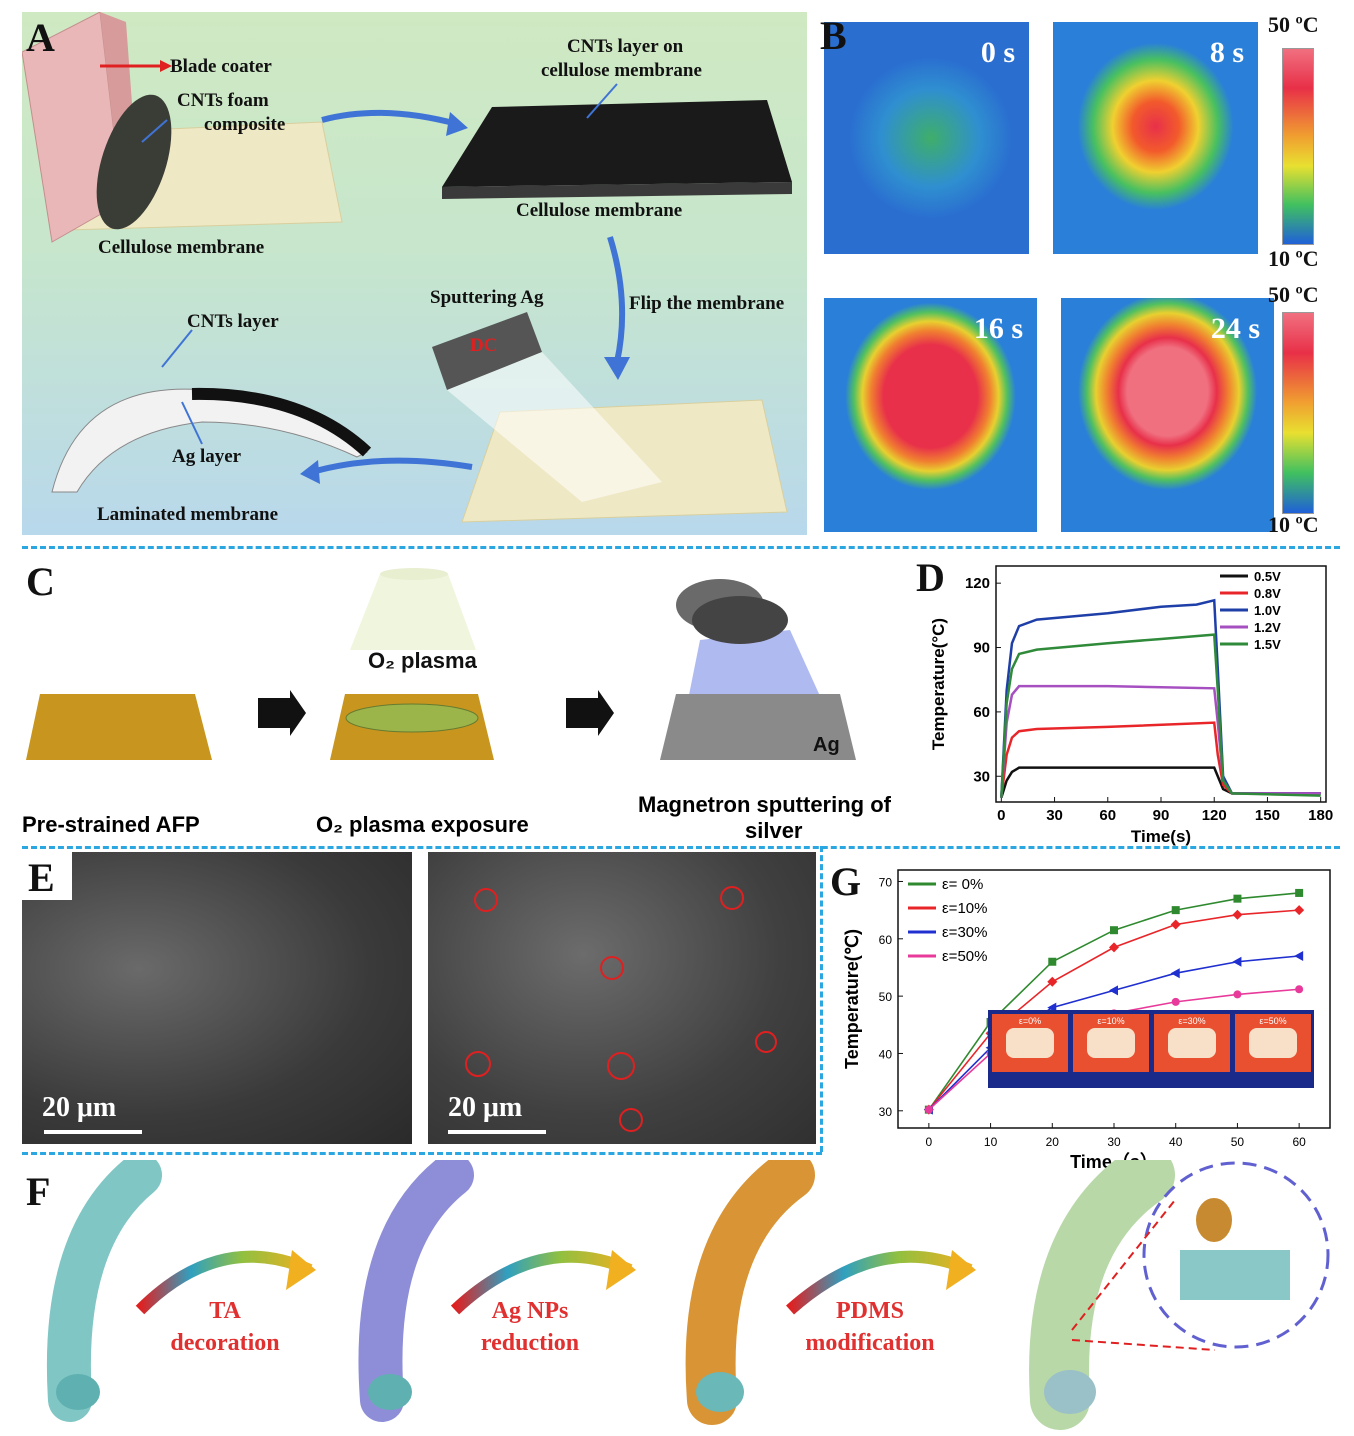  I want to click on thermal-image-24s: 24 s, so click(1167, 415).